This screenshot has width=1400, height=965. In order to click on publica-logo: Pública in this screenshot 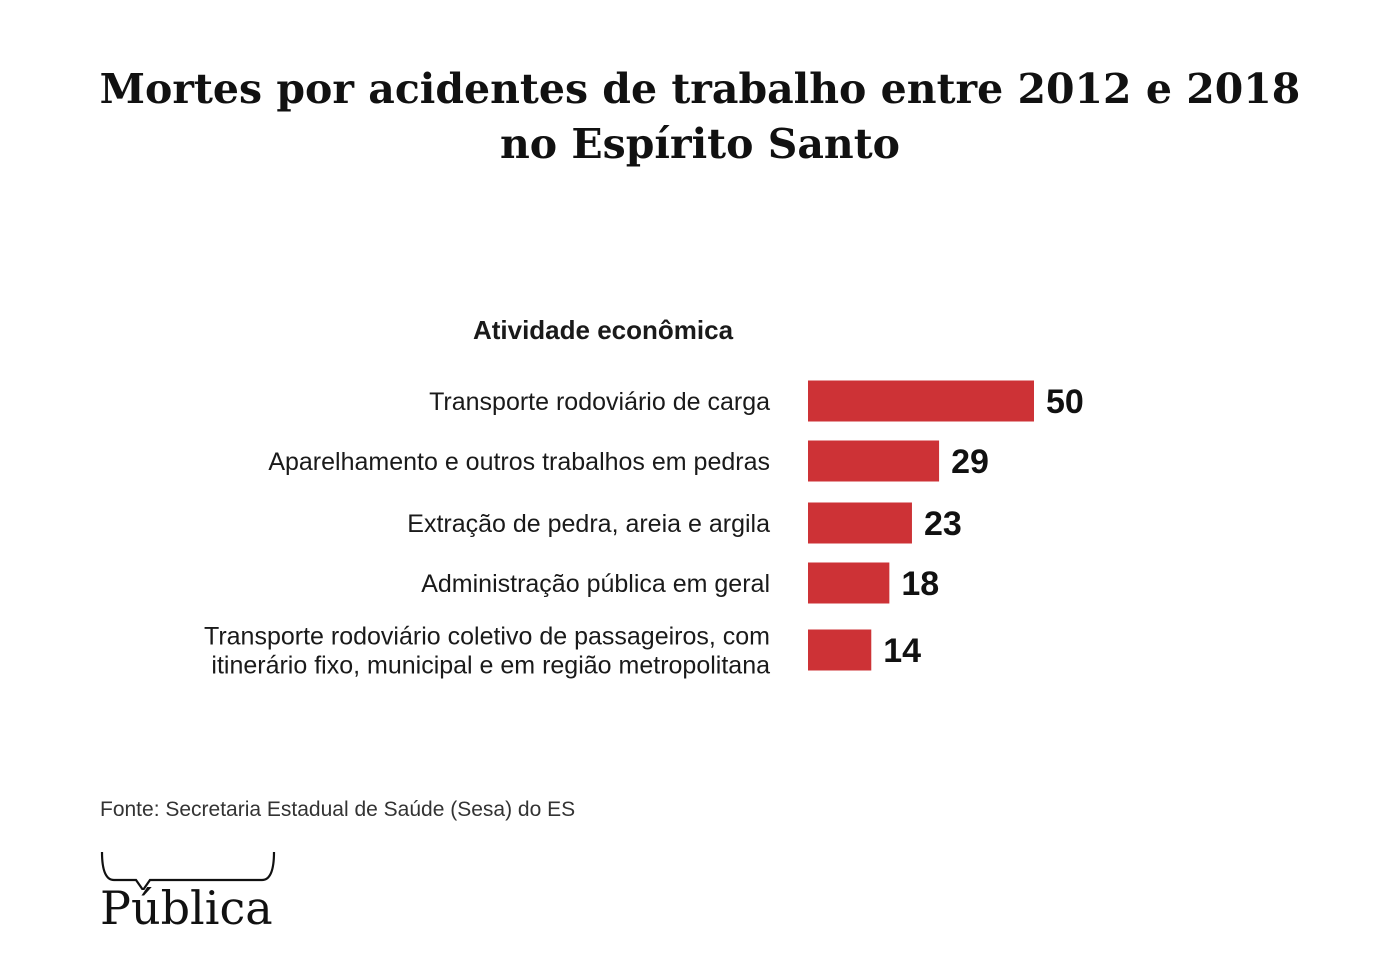, I will do `click(190, 895)`.